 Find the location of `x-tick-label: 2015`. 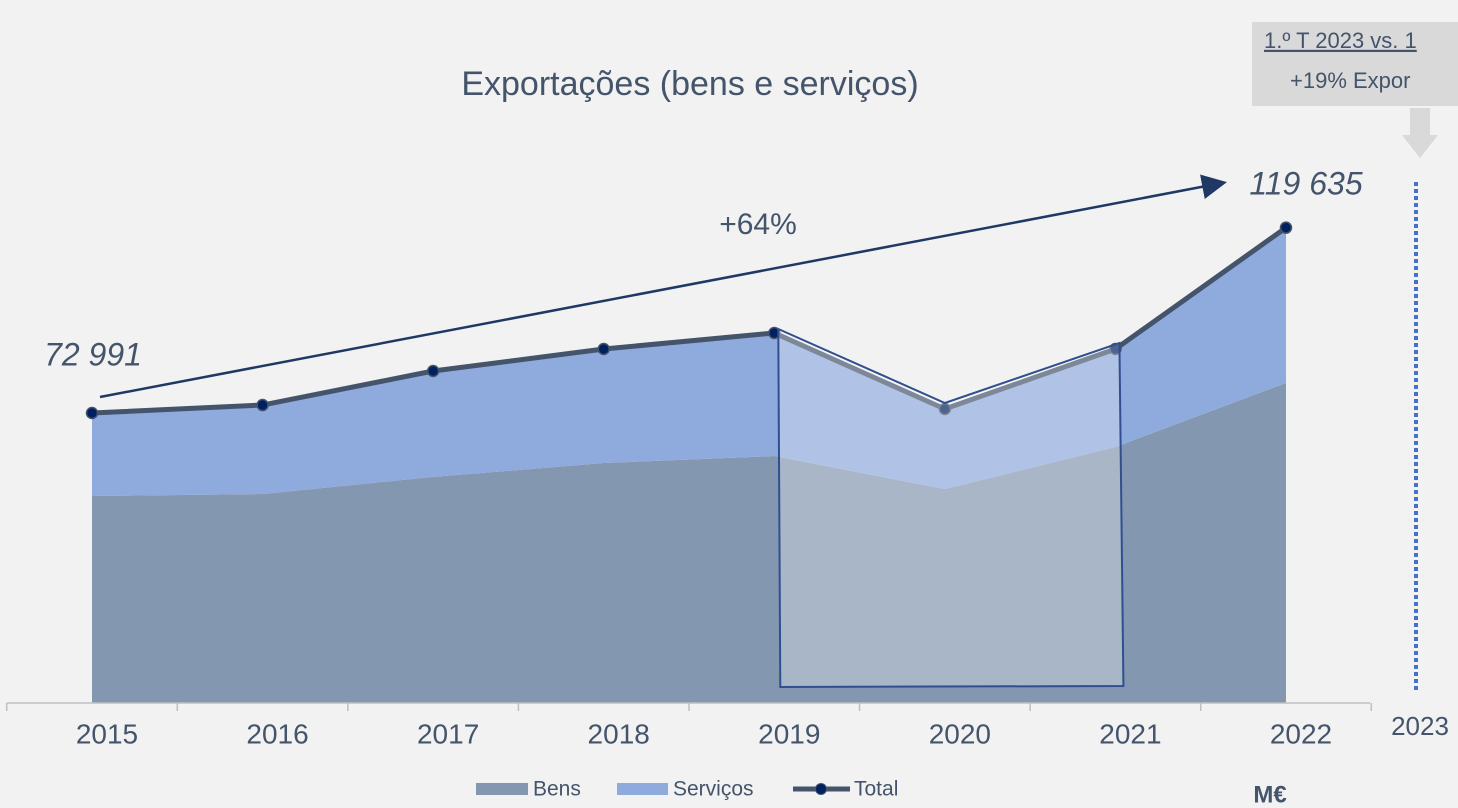

x-tick-label: 2015 is located at coordinates (107, 733).